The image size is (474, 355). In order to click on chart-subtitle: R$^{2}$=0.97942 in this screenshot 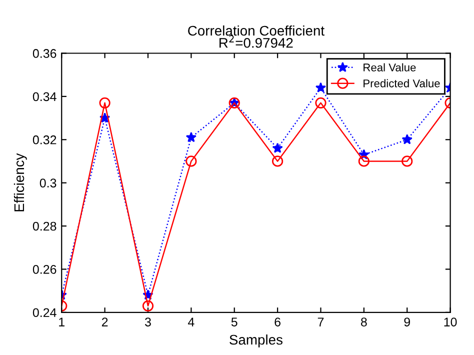, I will do `click(256, 41)`.